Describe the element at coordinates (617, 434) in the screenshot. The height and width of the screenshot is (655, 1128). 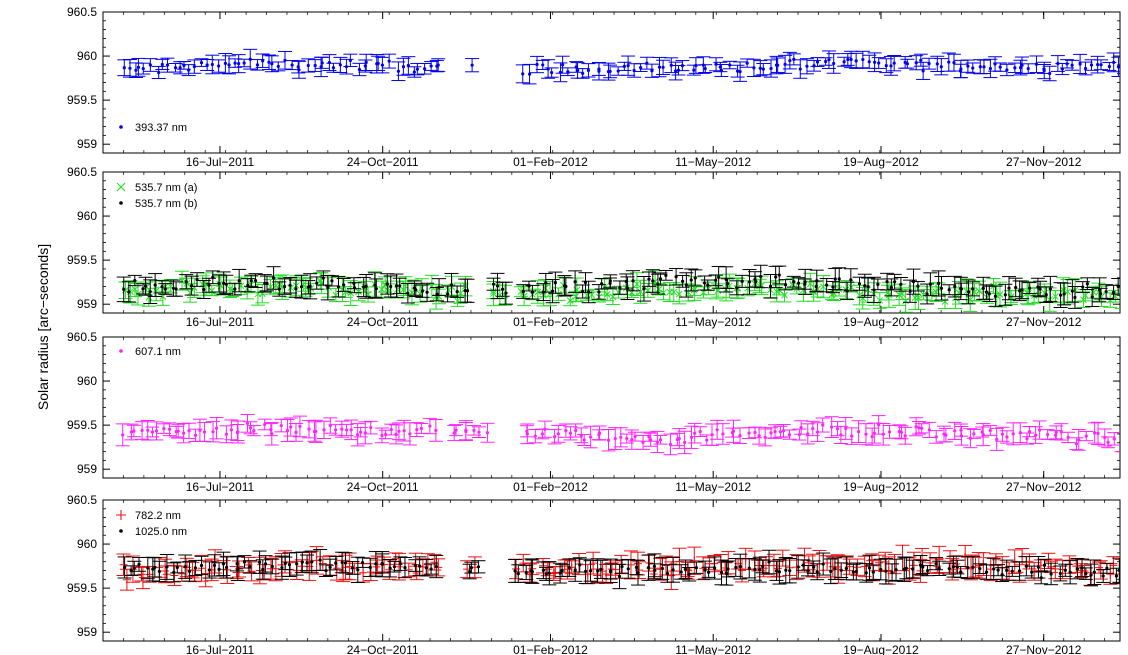
I see `data-points` at that location.